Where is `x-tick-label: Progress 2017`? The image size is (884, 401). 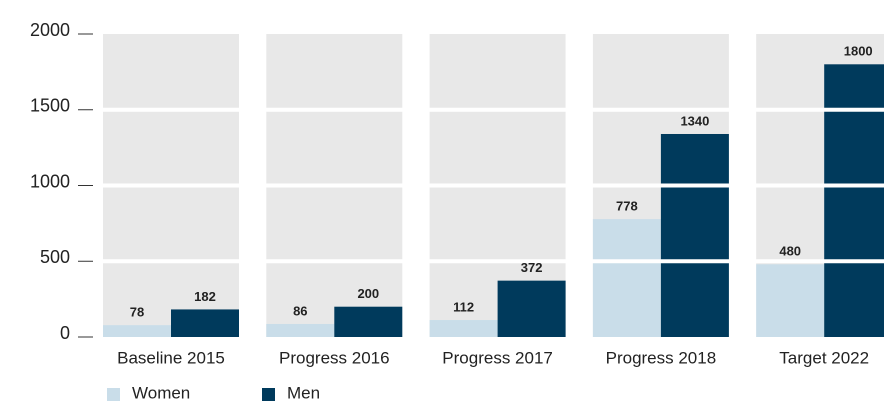 x-tick-label: Progress 2017 is located at coordinates (497, 357).